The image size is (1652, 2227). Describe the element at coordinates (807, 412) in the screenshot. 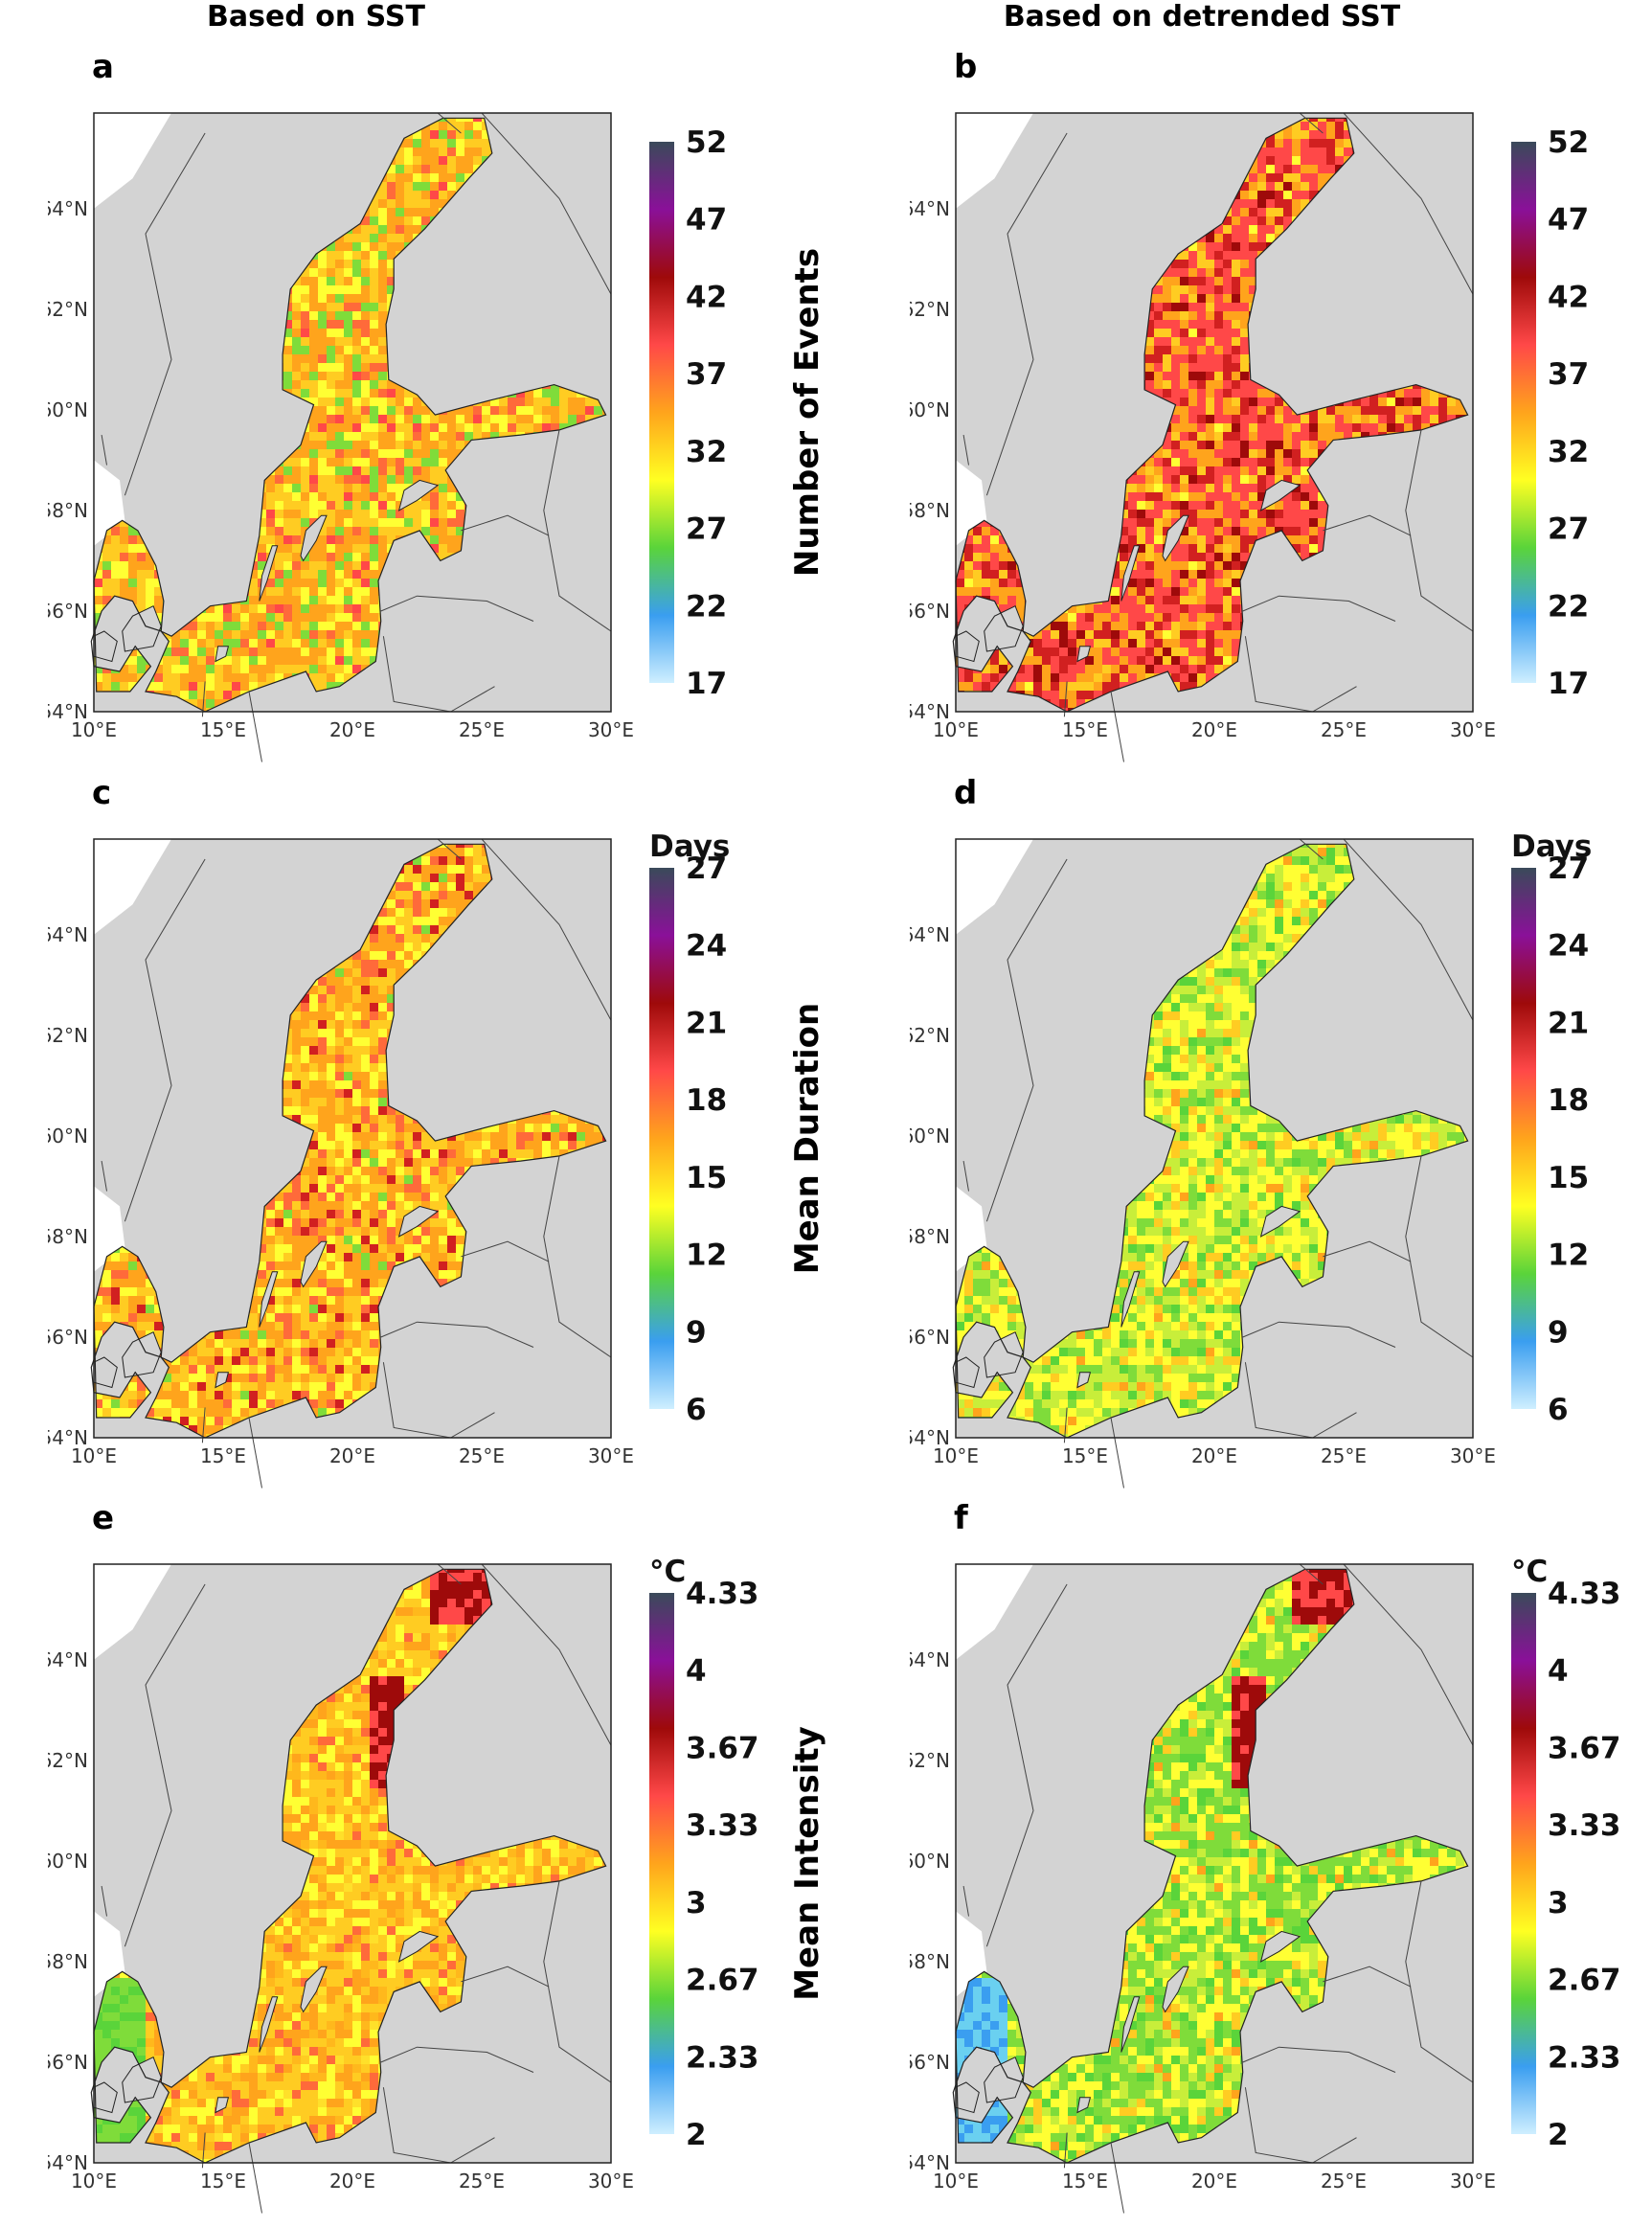

I see `colorbar-label: Number of Events` at that location.